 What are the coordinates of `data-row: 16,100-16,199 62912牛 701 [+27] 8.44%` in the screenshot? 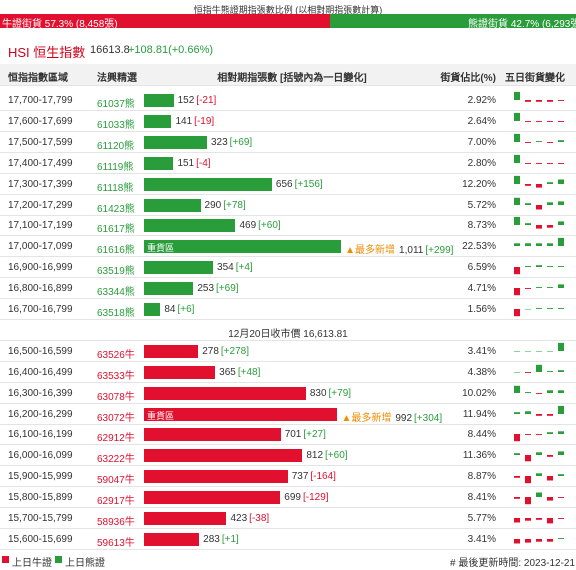 It's located at (288, 435).